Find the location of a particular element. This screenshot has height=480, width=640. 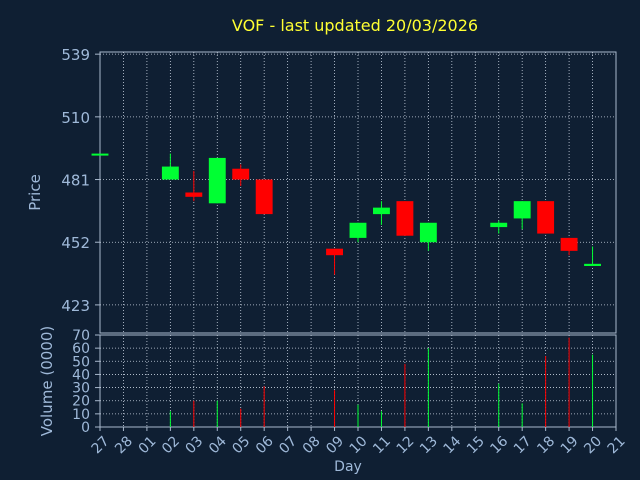

price-tick-label: 423 is located at coordinates (75, 306).